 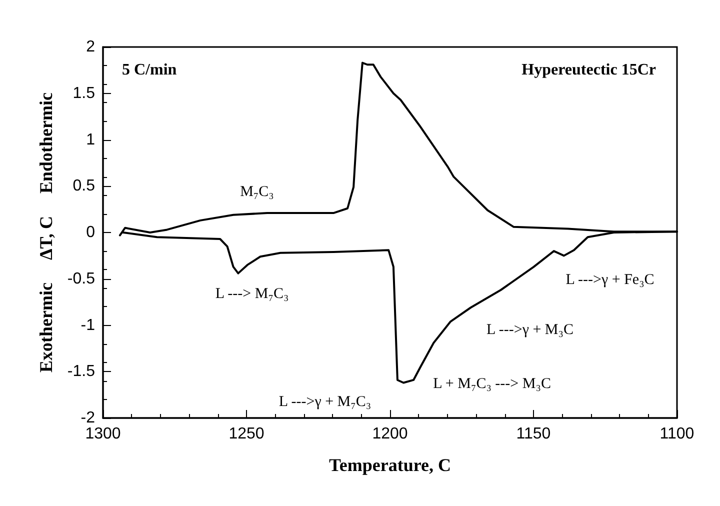 I want to click on x-tick-label: 1300, so click(x=103, y=434).